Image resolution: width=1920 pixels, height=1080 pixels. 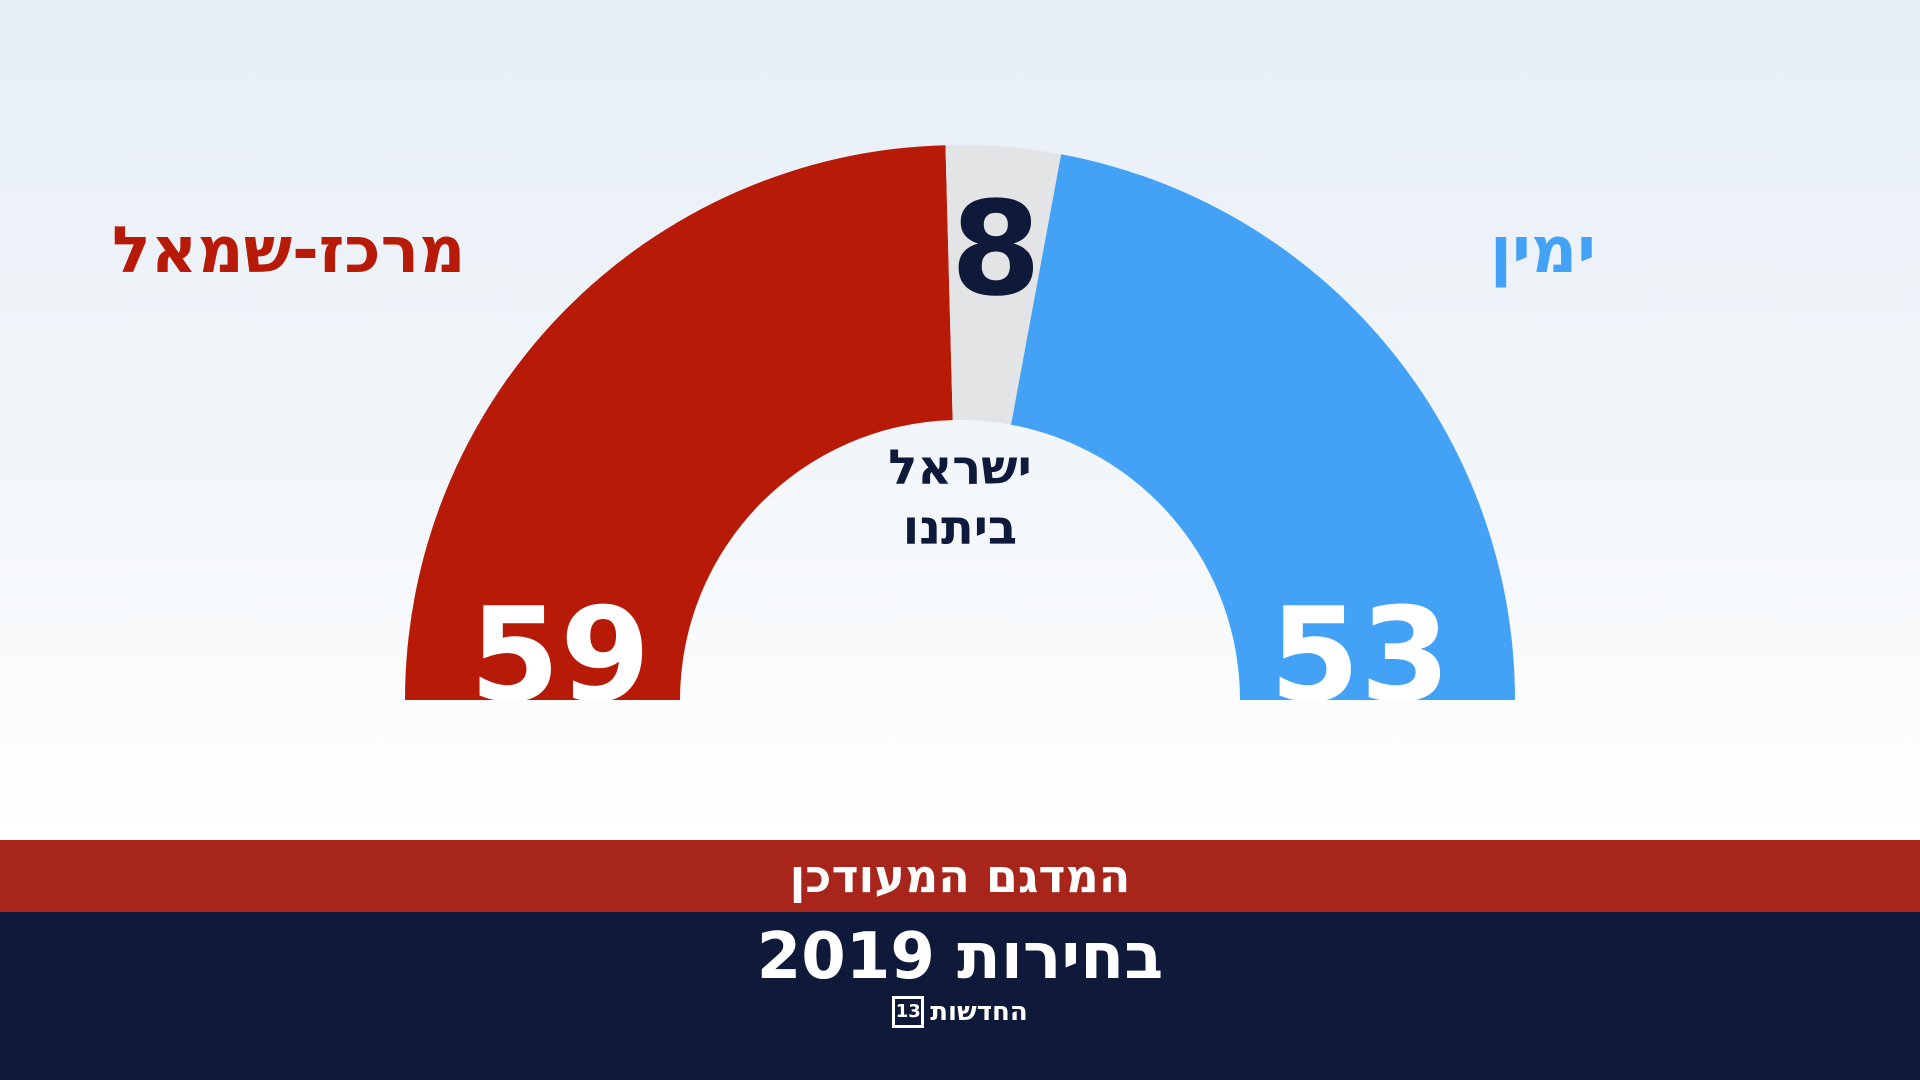 What do you see at coordinates (960, 957) in the screenshot?
I see `election-title: בחירות 2019` at bounding box center [960, 957].